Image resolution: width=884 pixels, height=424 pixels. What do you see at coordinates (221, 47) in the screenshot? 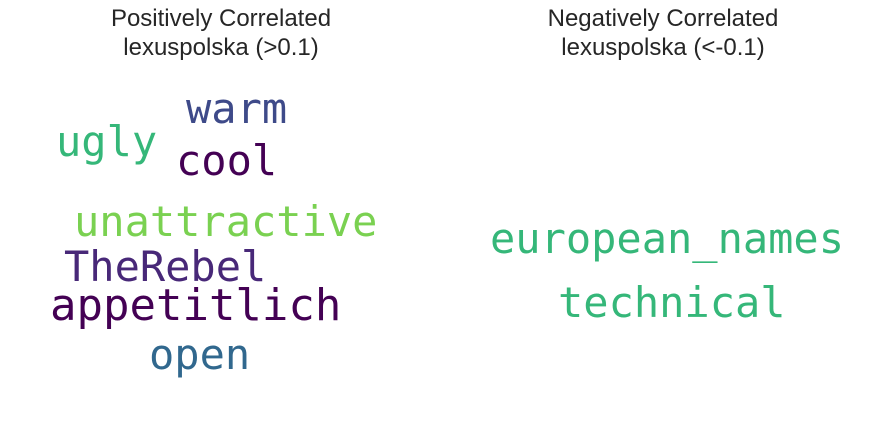
I see `positive-title-line2: lexuspolska (>0.1)` at bounding box center [221, 47].